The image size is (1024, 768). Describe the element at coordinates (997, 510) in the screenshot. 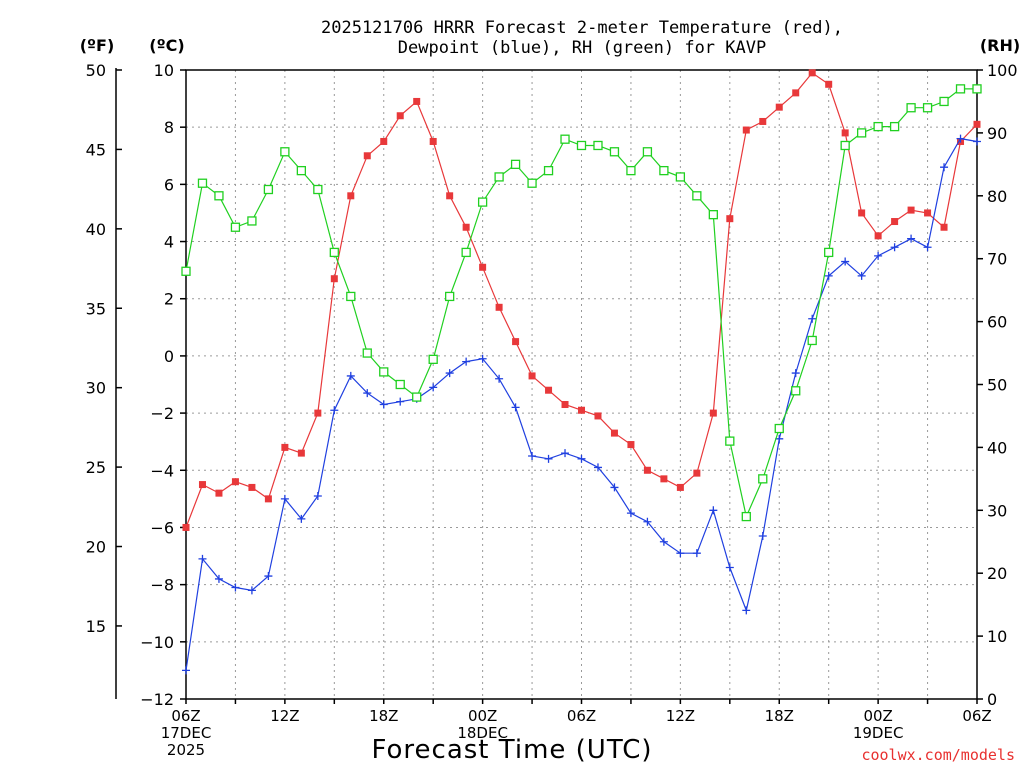

I see `rh-tick-label: 30` at that location.